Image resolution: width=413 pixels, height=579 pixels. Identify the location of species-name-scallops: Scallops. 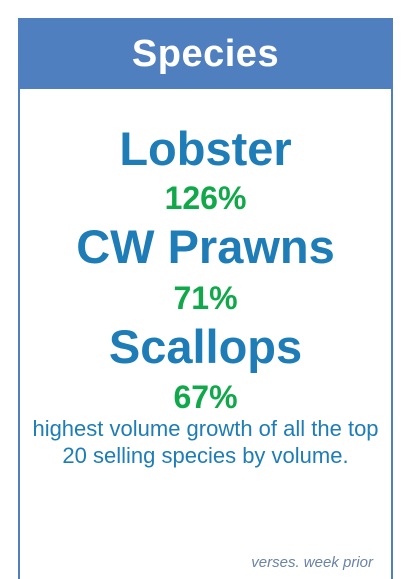
(205, 346).